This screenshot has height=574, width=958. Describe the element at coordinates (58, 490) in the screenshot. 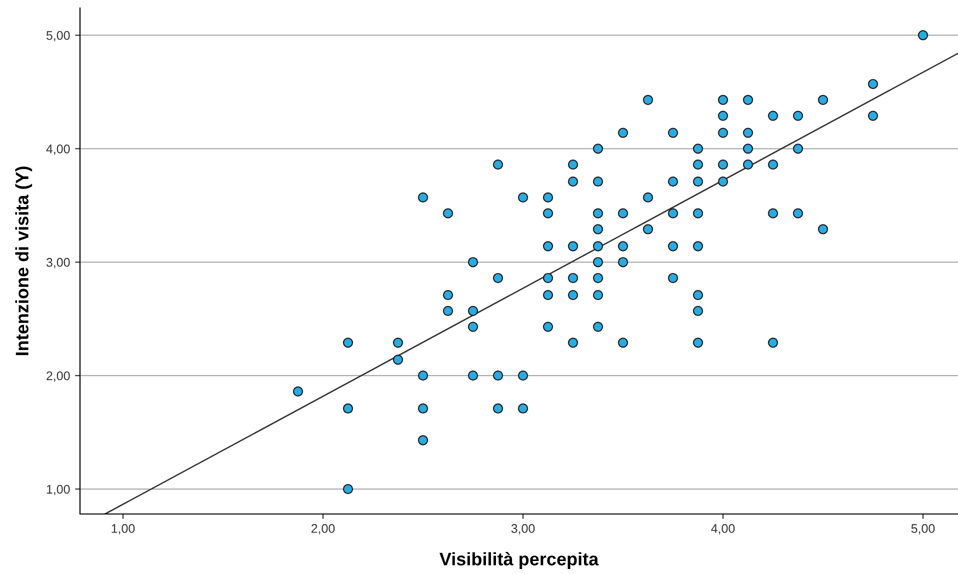

I see `y-tick-label: 1,00` at that location.